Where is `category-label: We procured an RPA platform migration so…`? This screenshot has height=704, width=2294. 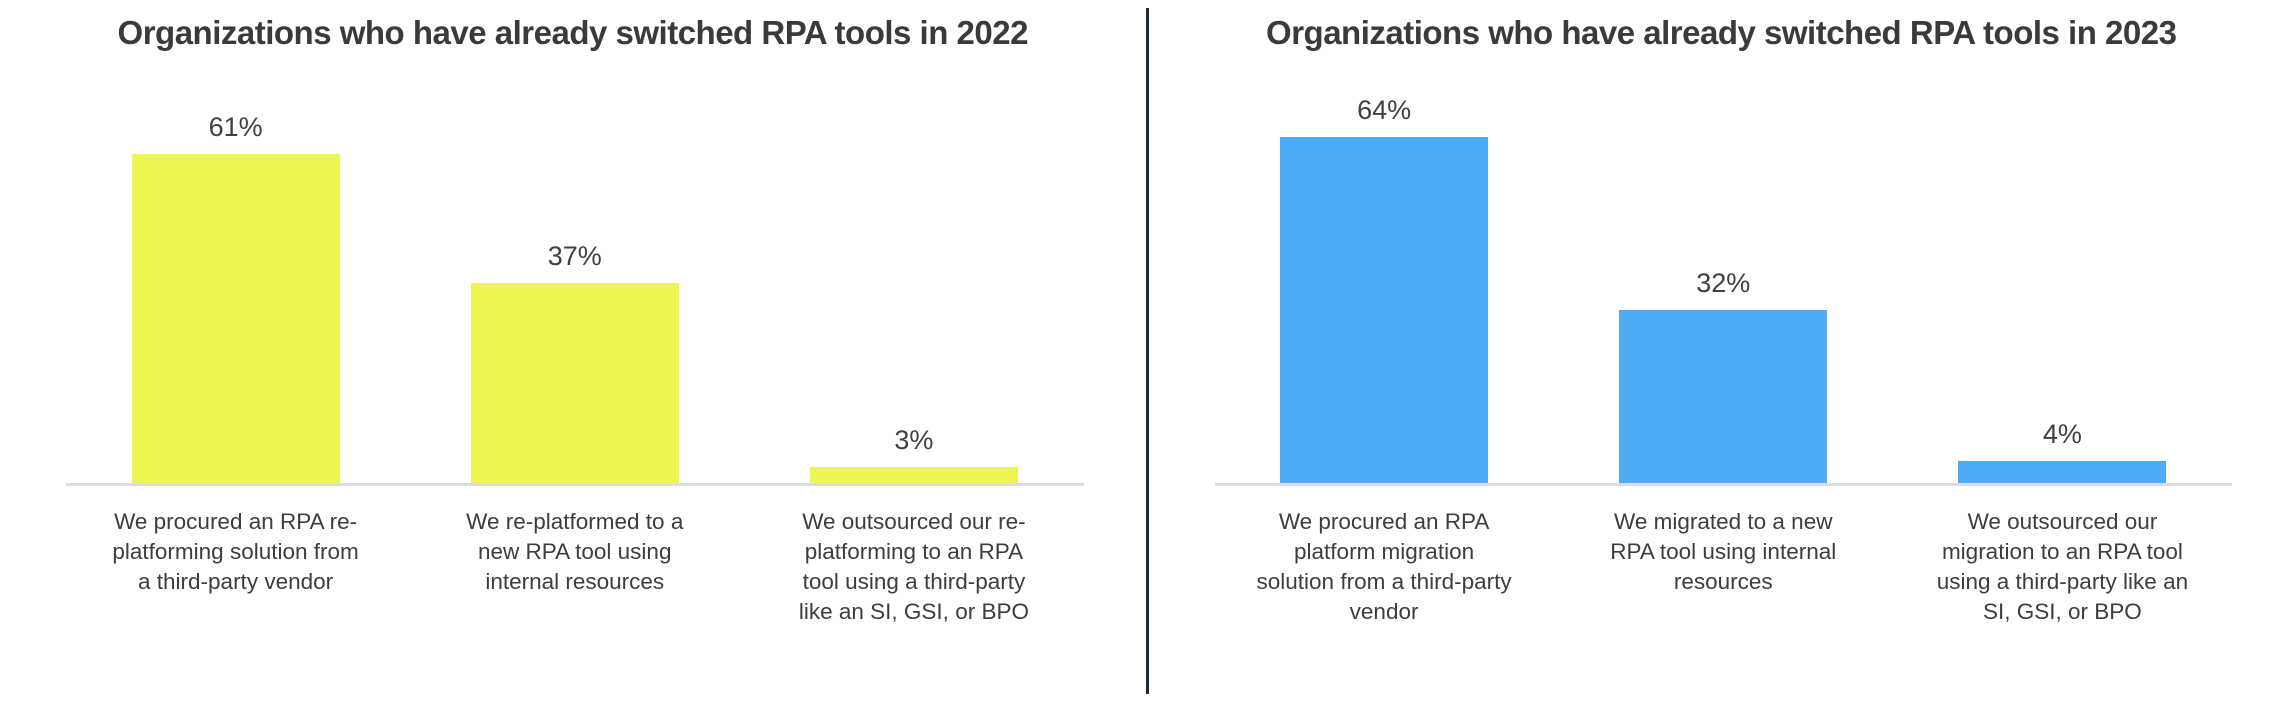 category-label: We procured an RPA platform migration so… is located at coordinates (1384, 566).